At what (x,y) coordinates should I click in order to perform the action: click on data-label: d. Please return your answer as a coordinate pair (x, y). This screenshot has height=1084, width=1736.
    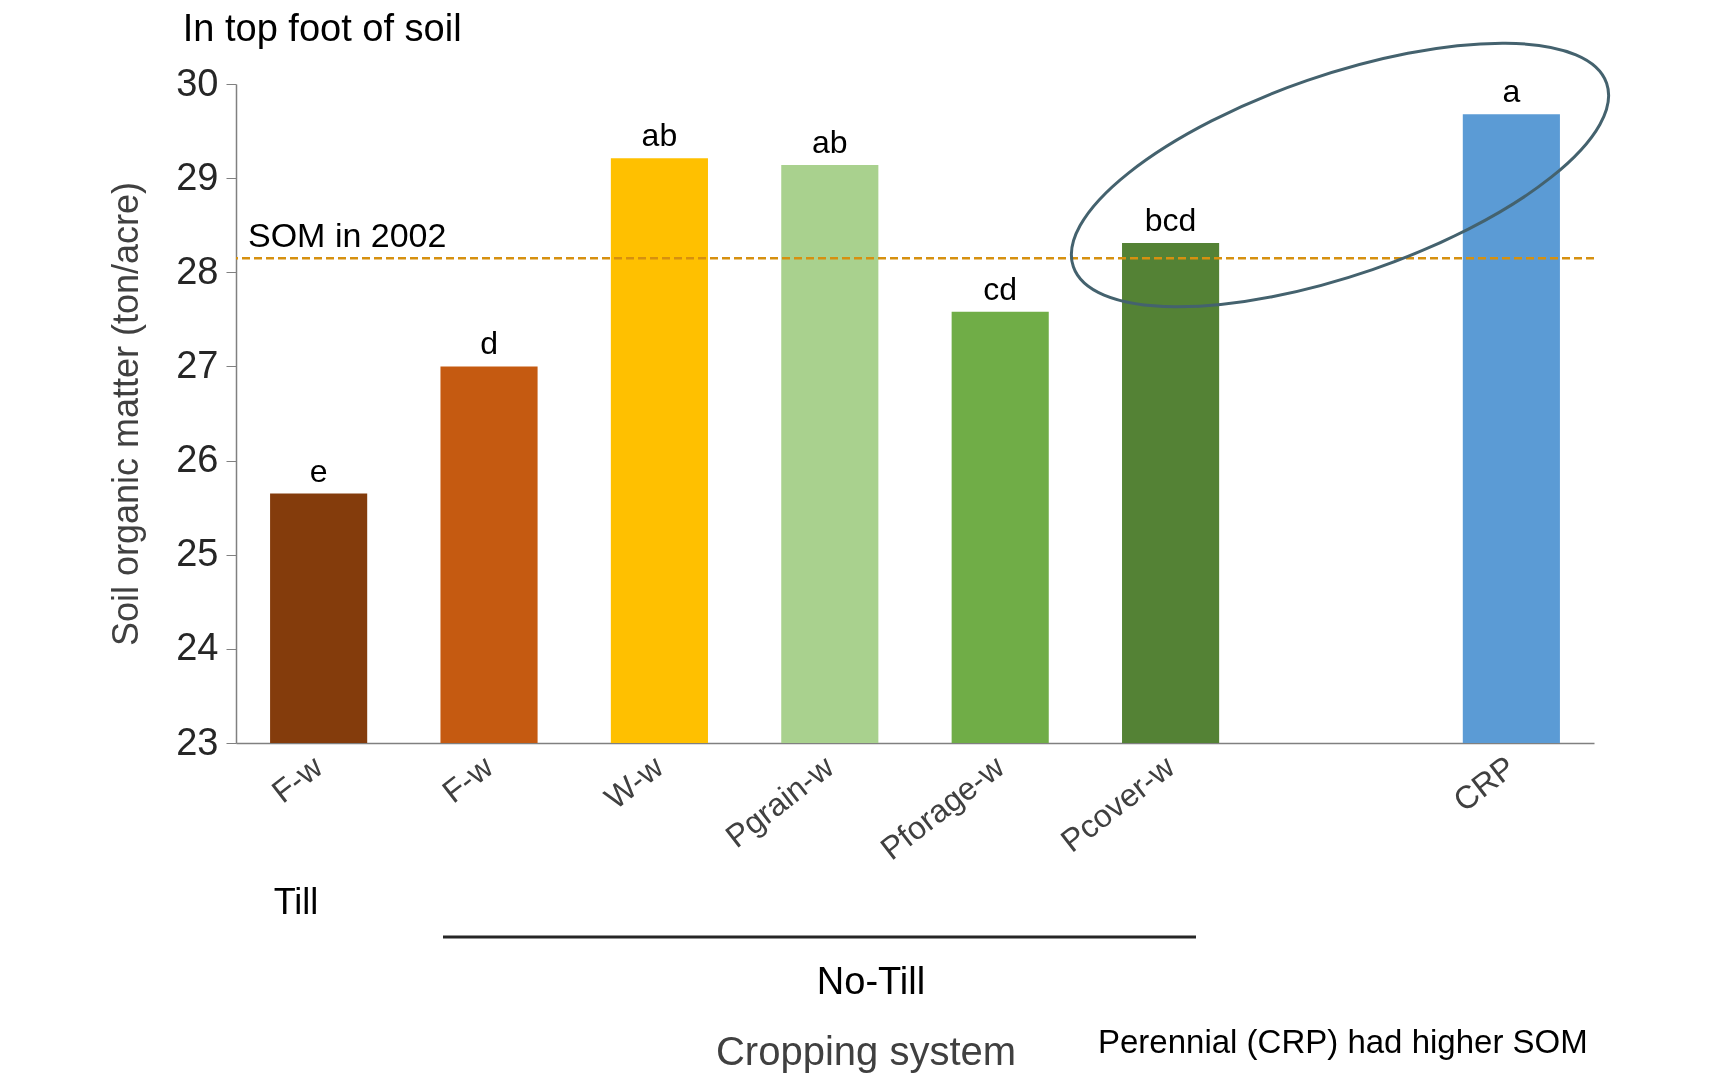
    Looking at the image, I should click on (489, 343).